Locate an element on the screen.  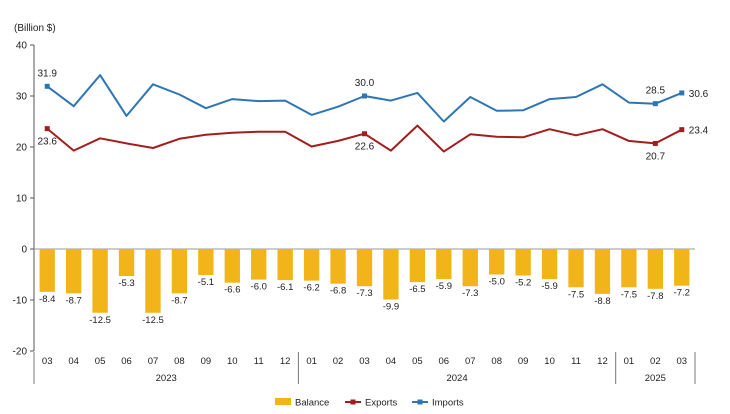
y-tick-label: 30 is located at coordinates (22, 97).